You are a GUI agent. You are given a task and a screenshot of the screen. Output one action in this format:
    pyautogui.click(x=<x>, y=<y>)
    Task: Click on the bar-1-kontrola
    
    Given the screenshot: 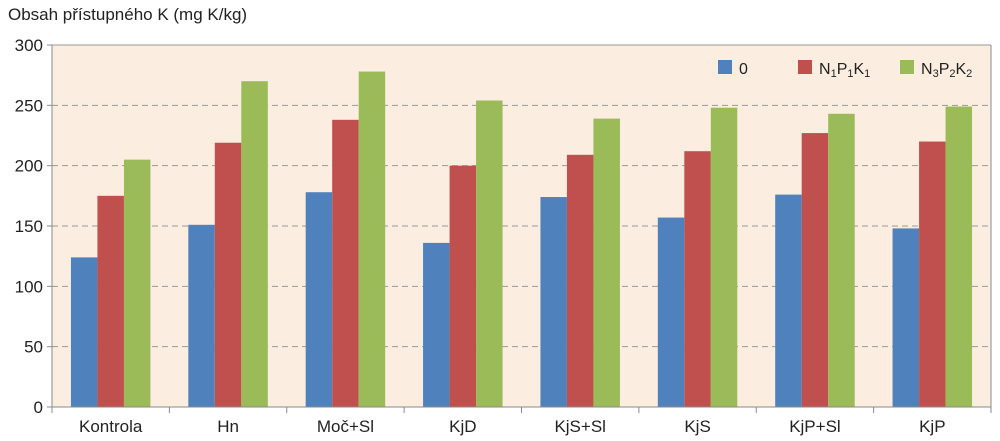 What is the action you would take?
    pyautogui.click(x=84, y=332)
    